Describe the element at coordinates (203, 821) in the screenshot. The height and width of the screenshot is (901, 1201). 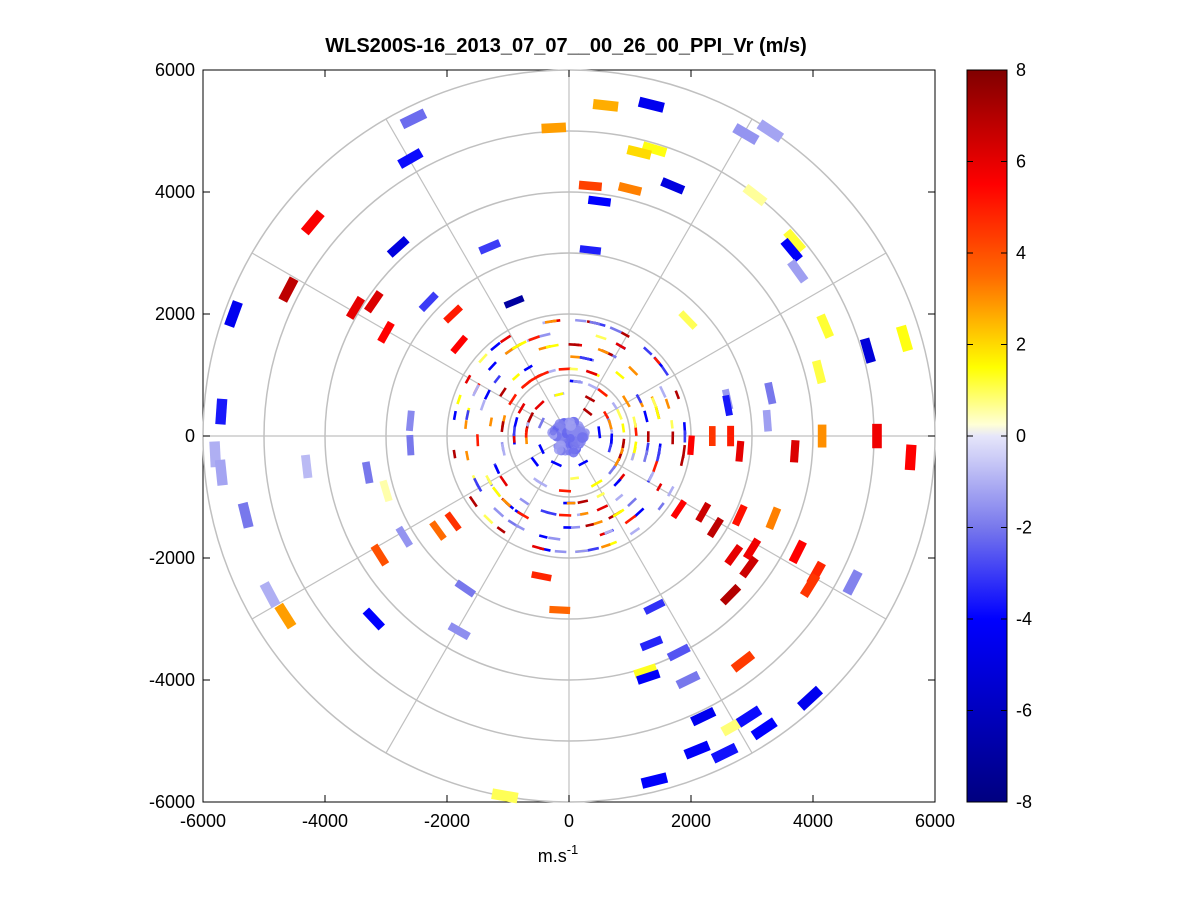
I see `x-tick-label: -6000` at that location.